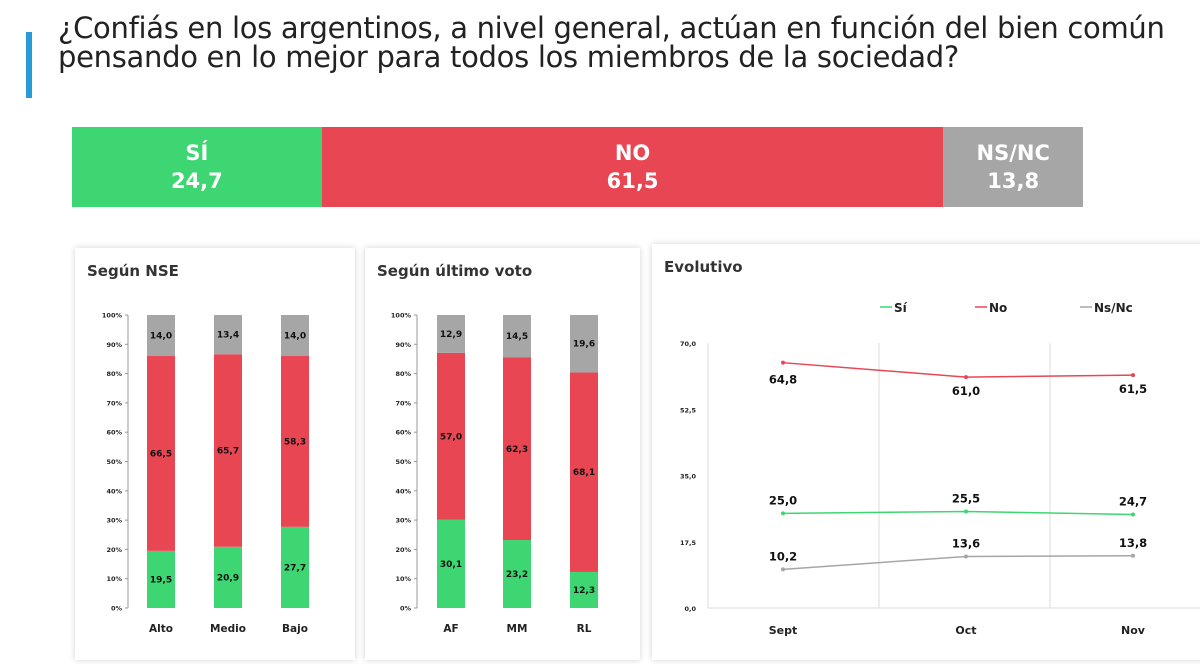 This screenshot has height=664, width=1200. What do you see at coordinates (1133, 389) in the screenshot?
I see `data-label: 61,5` at bounding box center [1133, 389].